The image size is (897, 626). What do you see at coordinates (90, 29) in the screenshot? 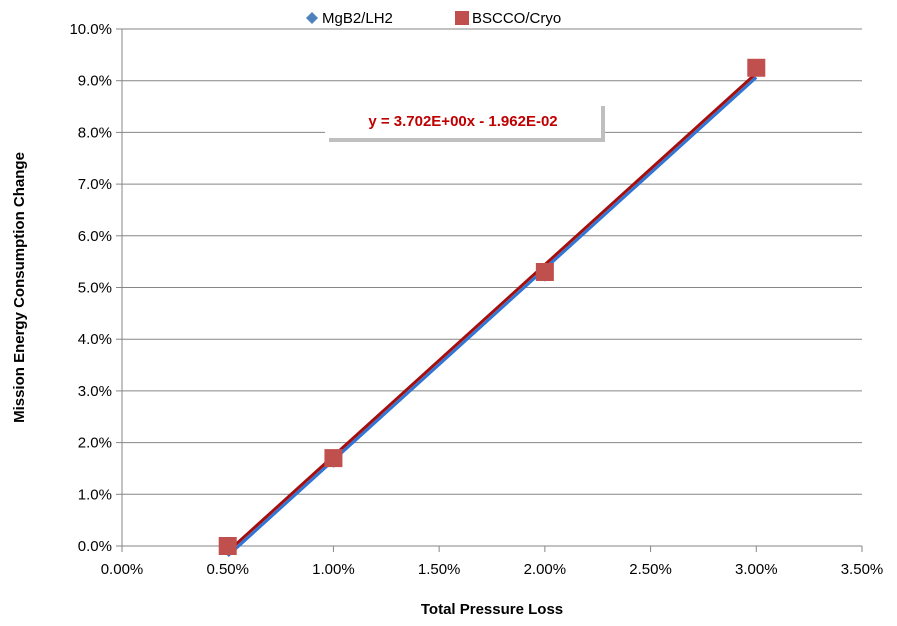
I see `y-tick-label: 10.0%` at bounding box center [90, 29].